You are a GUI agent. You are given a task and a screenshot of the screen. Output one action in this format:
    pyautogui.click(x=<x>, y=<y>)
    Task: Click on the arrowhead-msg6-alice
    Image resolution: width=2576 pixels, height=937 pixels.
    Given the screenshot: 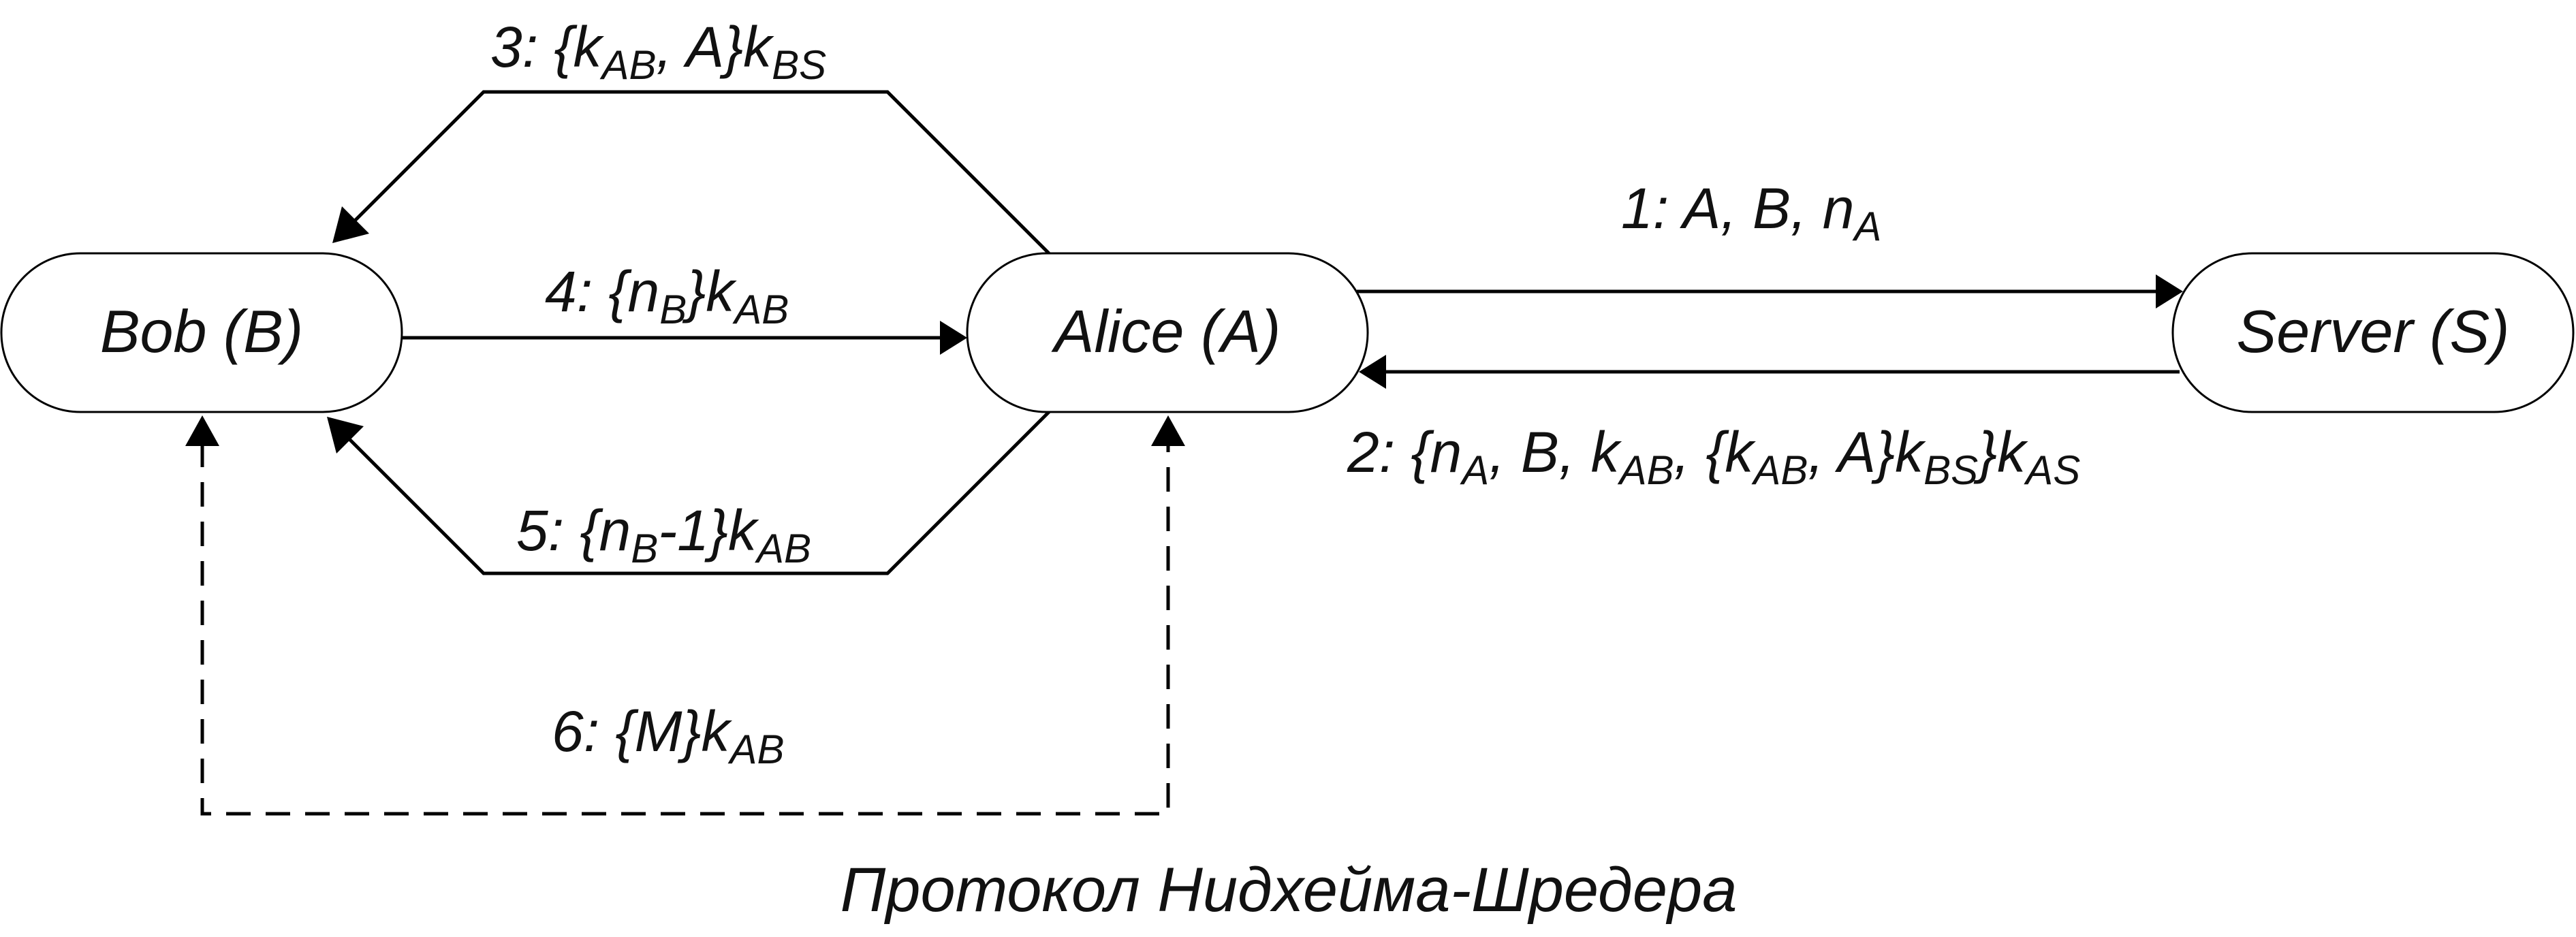 What is the action you would take?
    pyautogui.click(x=1168, y=431)
    